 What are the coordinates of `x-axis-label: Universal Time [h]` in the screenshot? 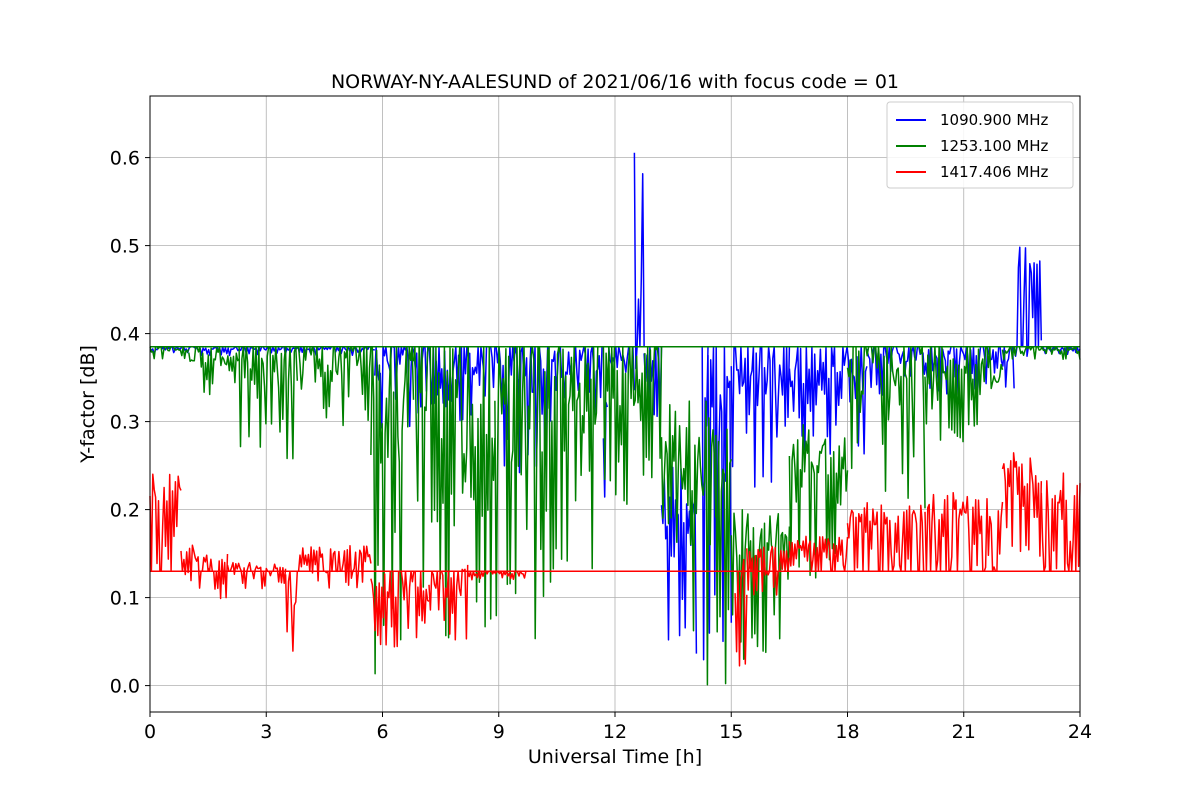 It's located at (615, 757).